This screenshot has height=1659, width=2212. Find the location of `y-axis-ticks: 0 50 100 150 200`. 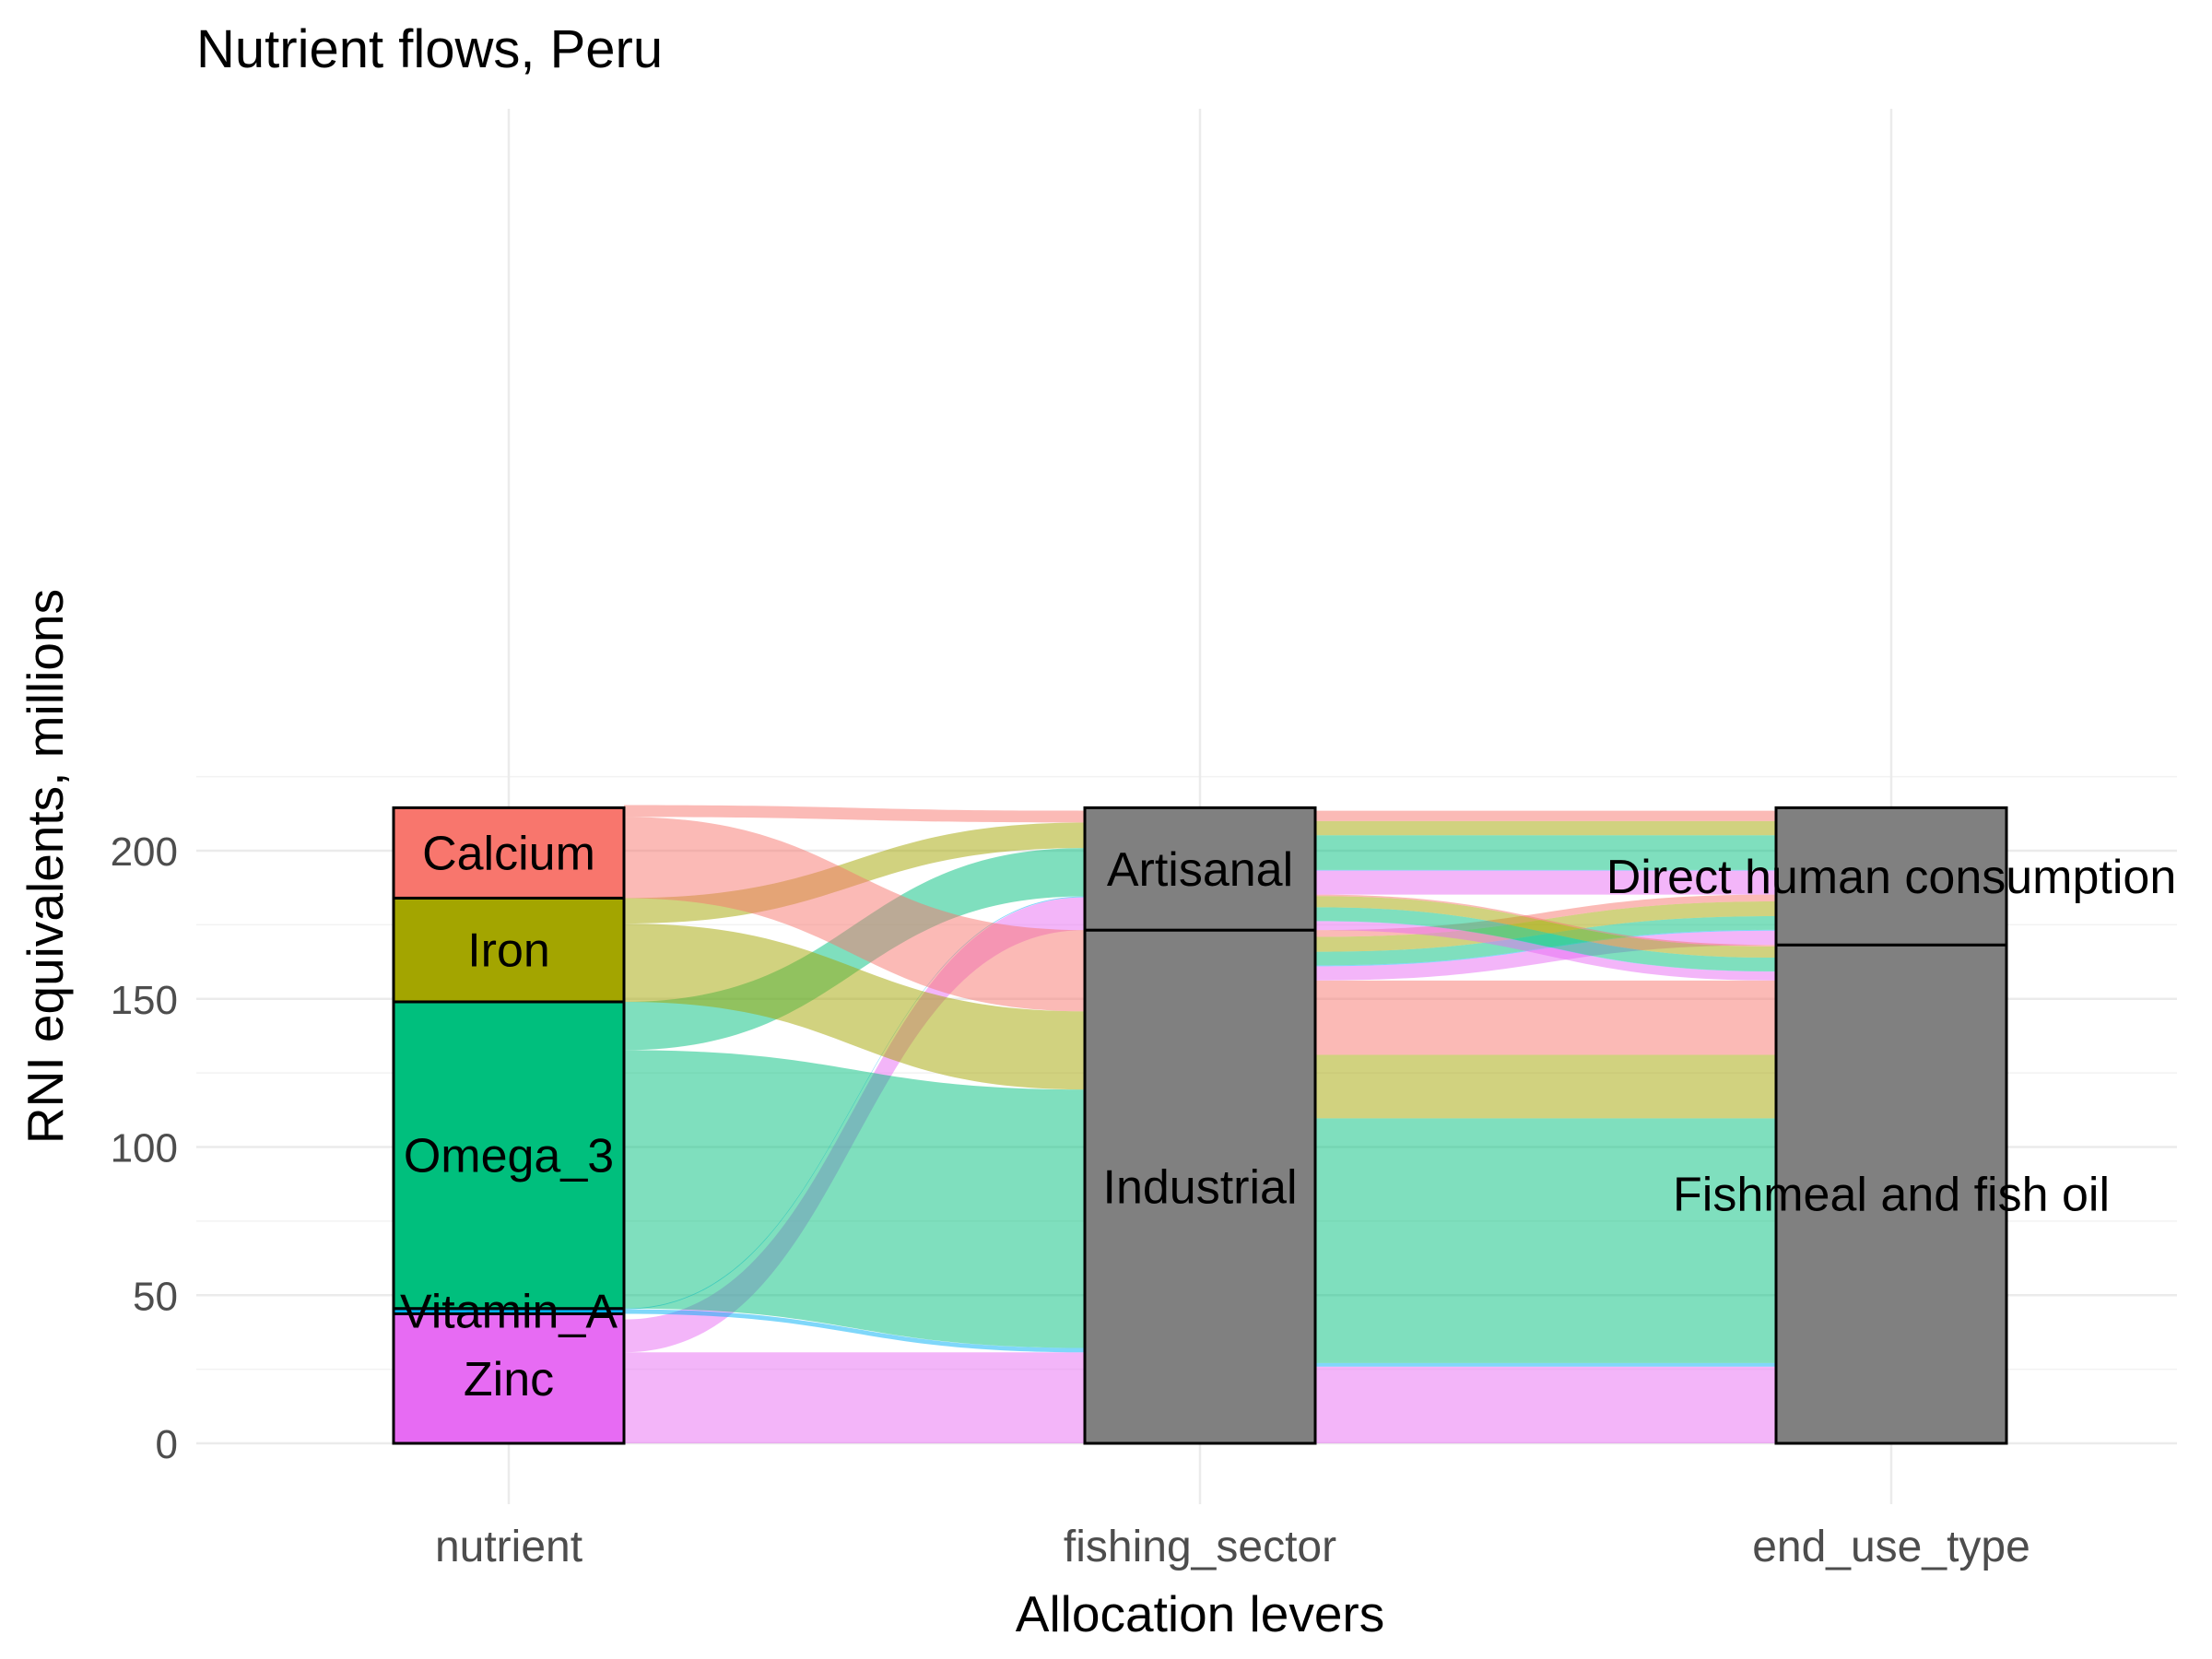

y-axis-ticks: 0 50 100 150 200 is located at coordinates (144, 1148).